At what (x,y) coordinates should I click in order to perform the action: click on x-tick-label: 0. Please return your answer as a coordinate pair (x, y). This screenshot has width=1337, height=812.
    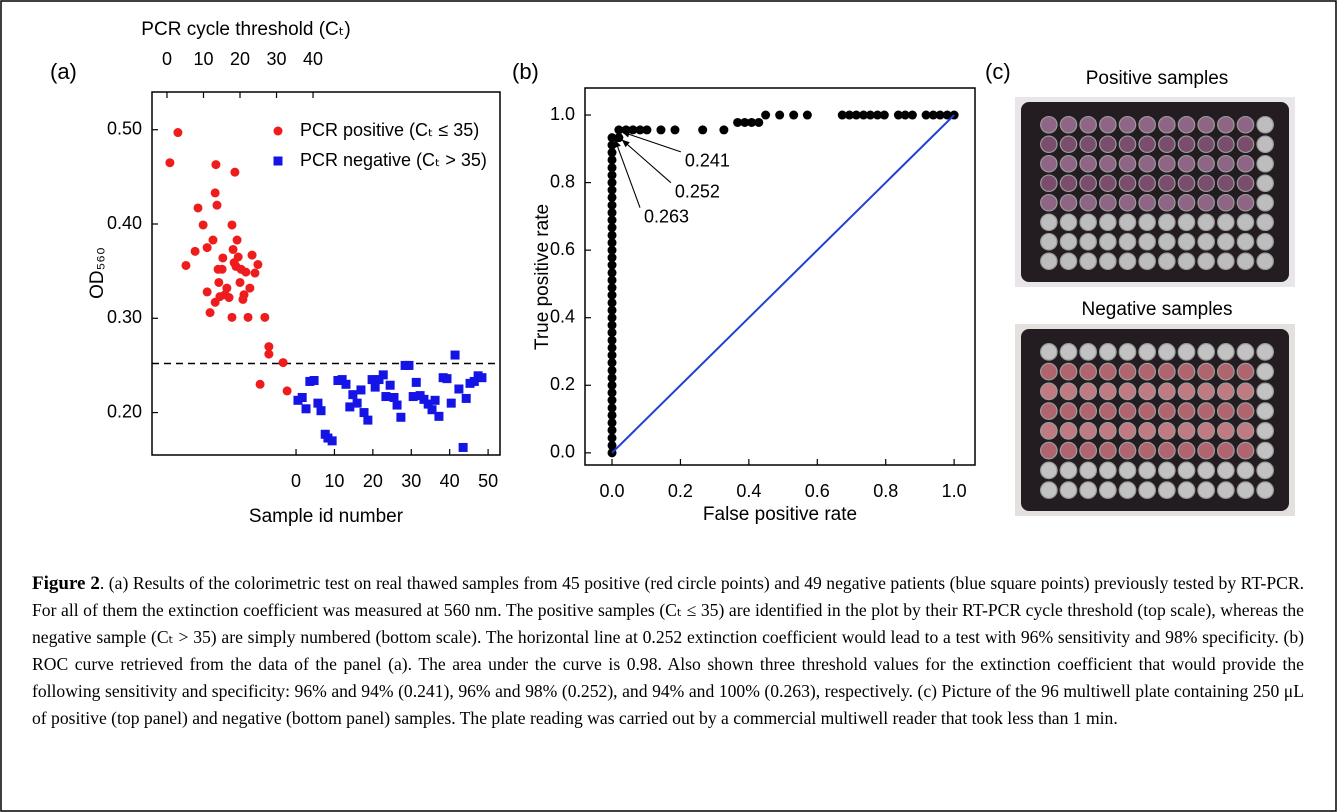
    Looking at the image, I should click on (296, 481).